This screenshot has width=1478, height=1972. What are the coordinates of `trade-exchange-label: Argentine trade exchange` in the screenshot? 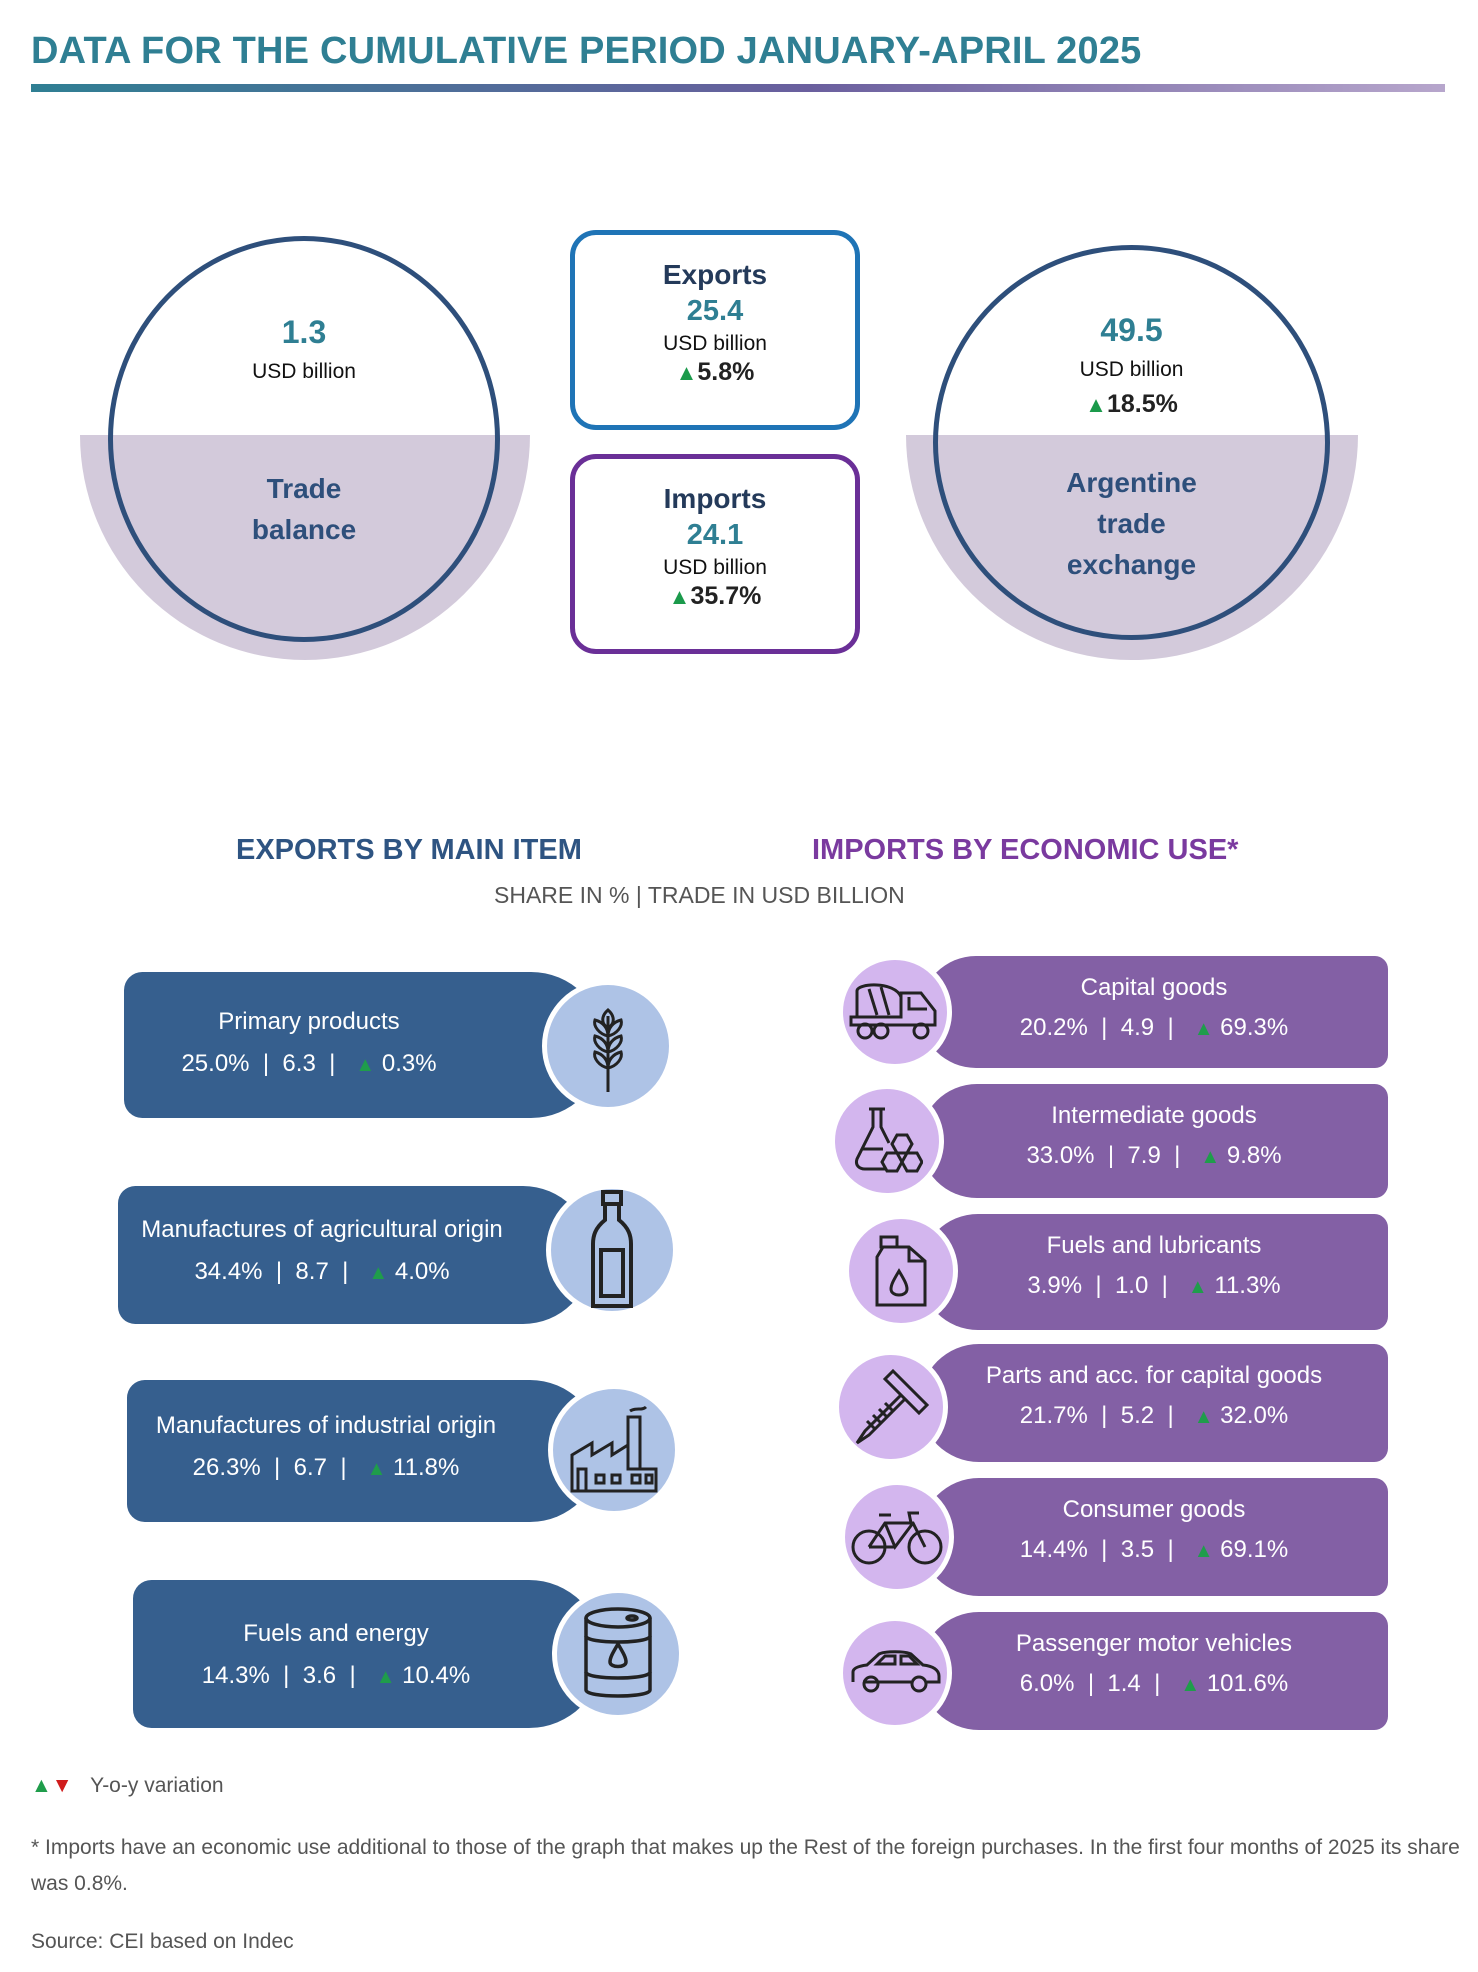 It's located at (1131, 523).